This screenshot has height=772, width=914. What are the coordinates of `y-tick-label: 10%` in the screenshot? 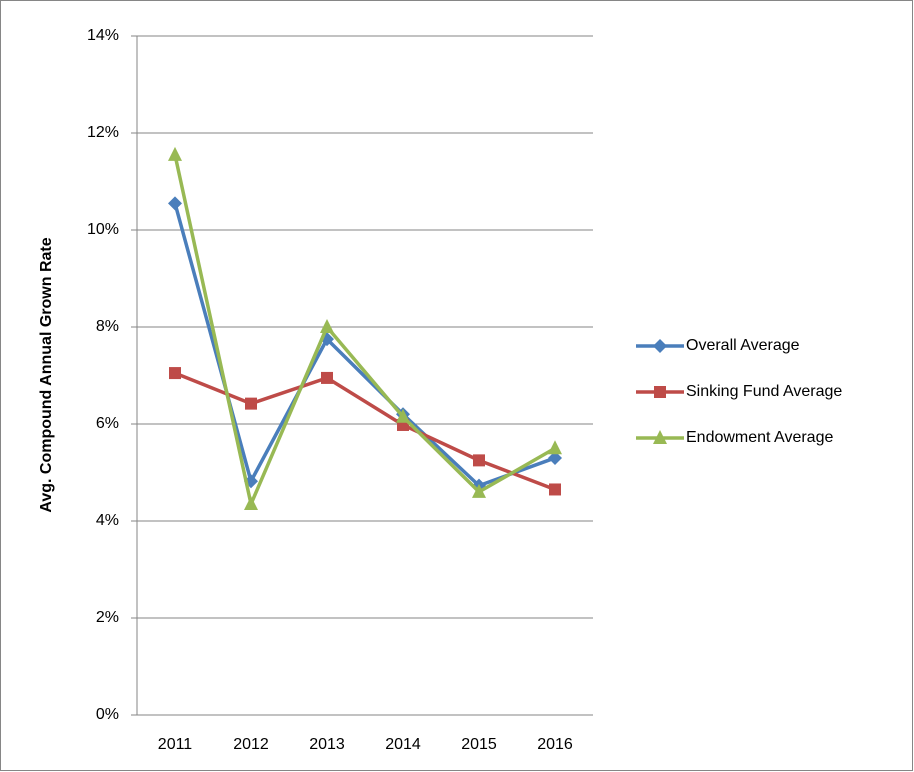 It's located at (103, 229).